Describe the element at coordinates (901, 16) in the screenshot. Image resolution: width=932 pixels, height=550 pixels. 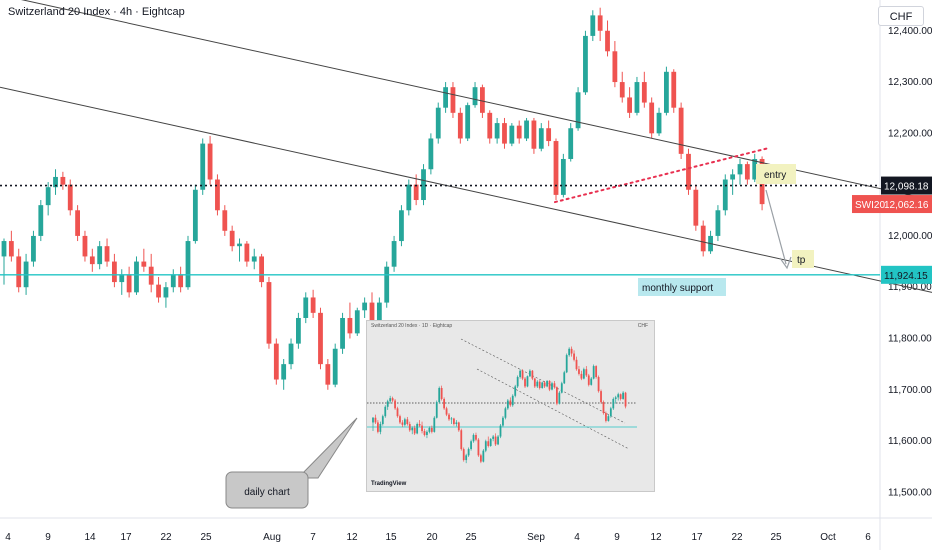
I see `currency-button: CHF` at that location.